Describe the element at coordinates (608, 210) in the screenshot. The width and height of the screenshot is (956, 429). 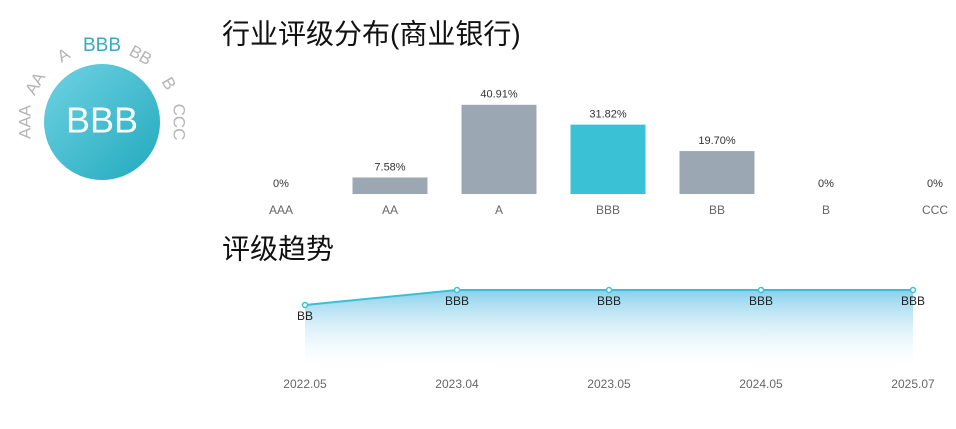
I see `x-tick-label: BBB` at that location.